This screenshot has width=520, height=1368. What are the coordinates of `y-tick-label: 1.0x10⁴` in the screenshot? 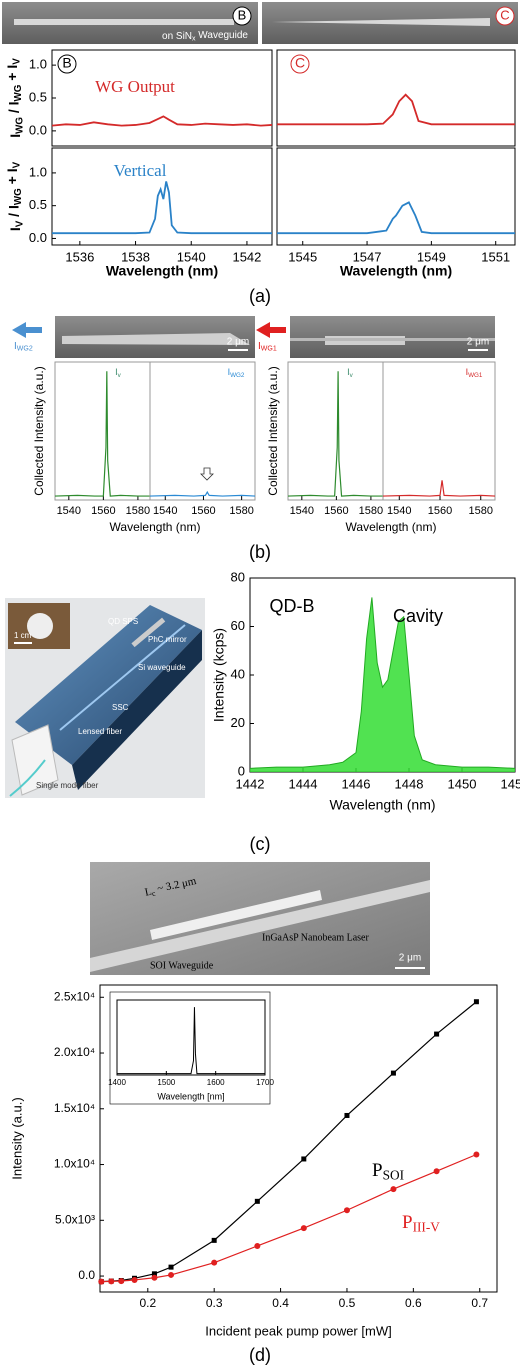 It's located at (74, 1164).